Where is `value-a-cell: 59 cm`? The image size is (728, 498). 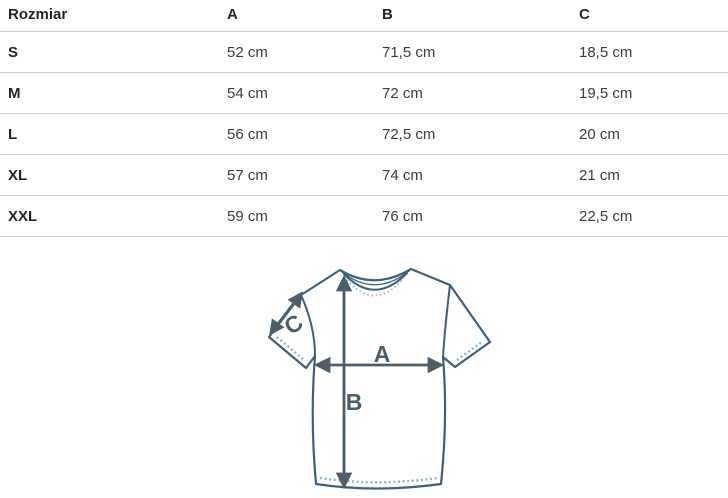 value-a-cell: 59 cm is located at coordinates (296, 216).